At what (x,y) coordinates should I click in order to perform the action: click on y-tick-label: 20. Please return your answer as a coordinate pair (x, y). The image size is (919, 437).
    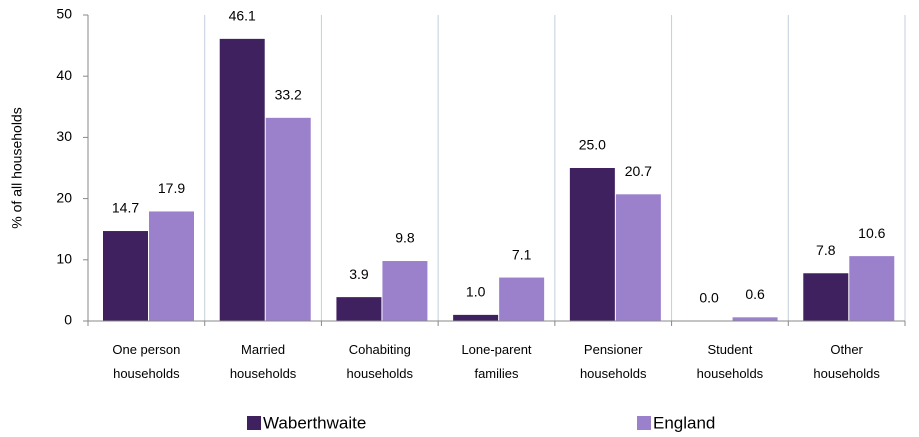
    Looking at the image, I should click on (64, 197).